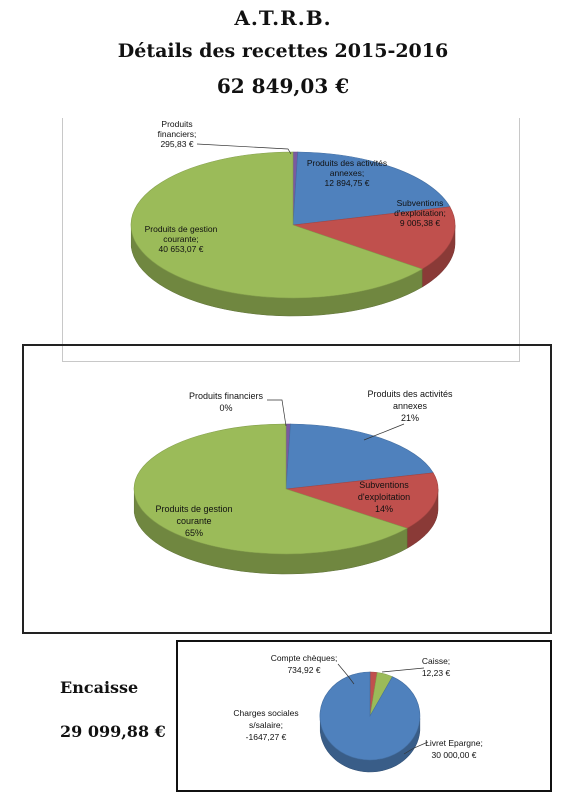 The height and width of the screenshot is (800, 566). Describe the element at coordinates (304, 664) in the screenshot. I see `pie-label-2-1: Compte chèques; 734,92 €` at that location.